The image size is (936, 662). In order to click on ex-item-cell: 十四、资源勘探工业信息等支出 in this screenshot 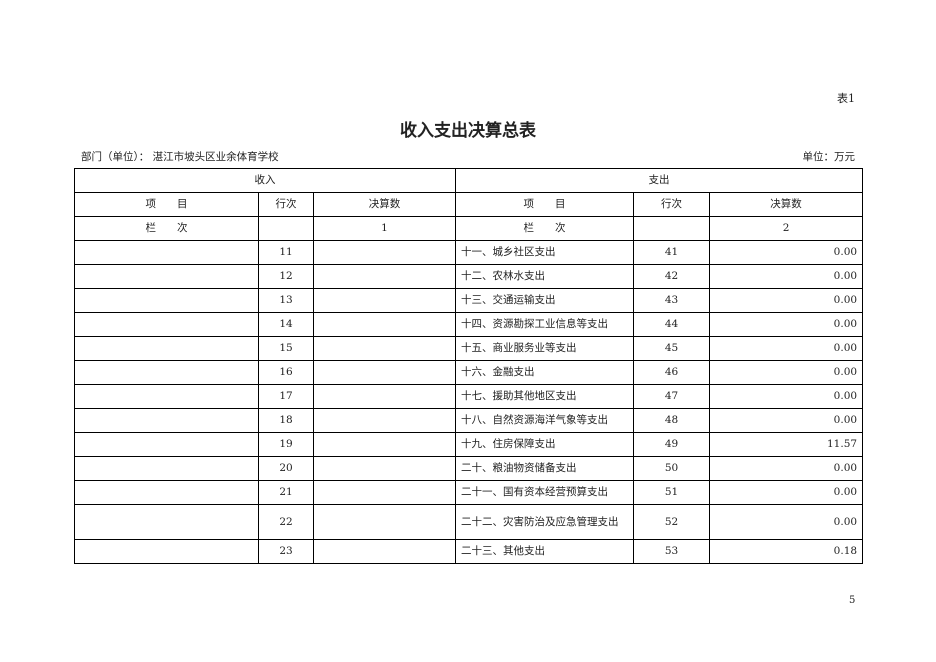, I will do `click(545, 324)`.